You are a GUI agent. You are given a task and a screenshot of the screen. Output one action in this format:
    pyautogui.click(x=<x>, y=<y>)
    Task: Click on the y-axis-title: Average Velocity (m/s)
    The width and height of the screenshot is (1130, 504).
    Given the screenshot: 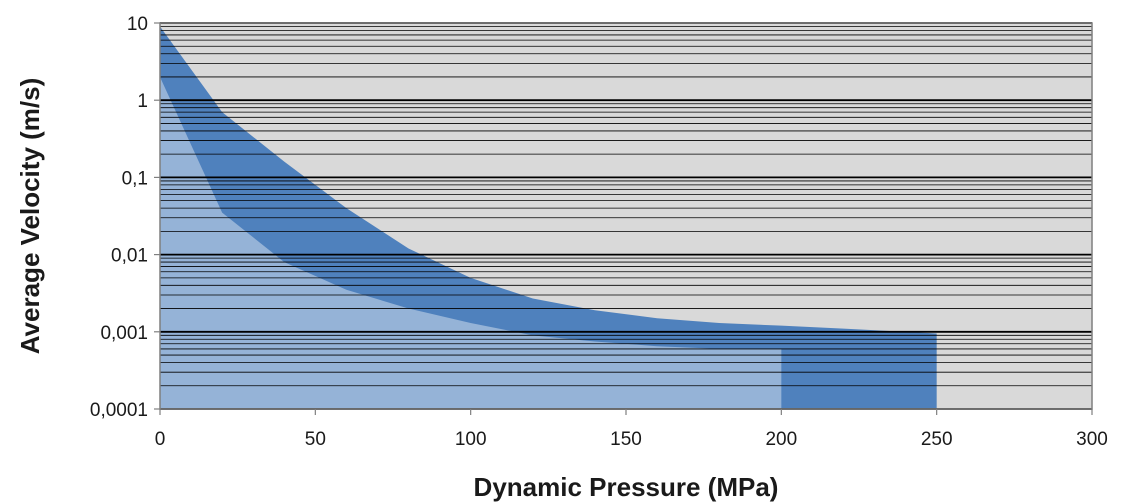 What is the action you would take?
    pyautogui.click(x=30, y=216)
    